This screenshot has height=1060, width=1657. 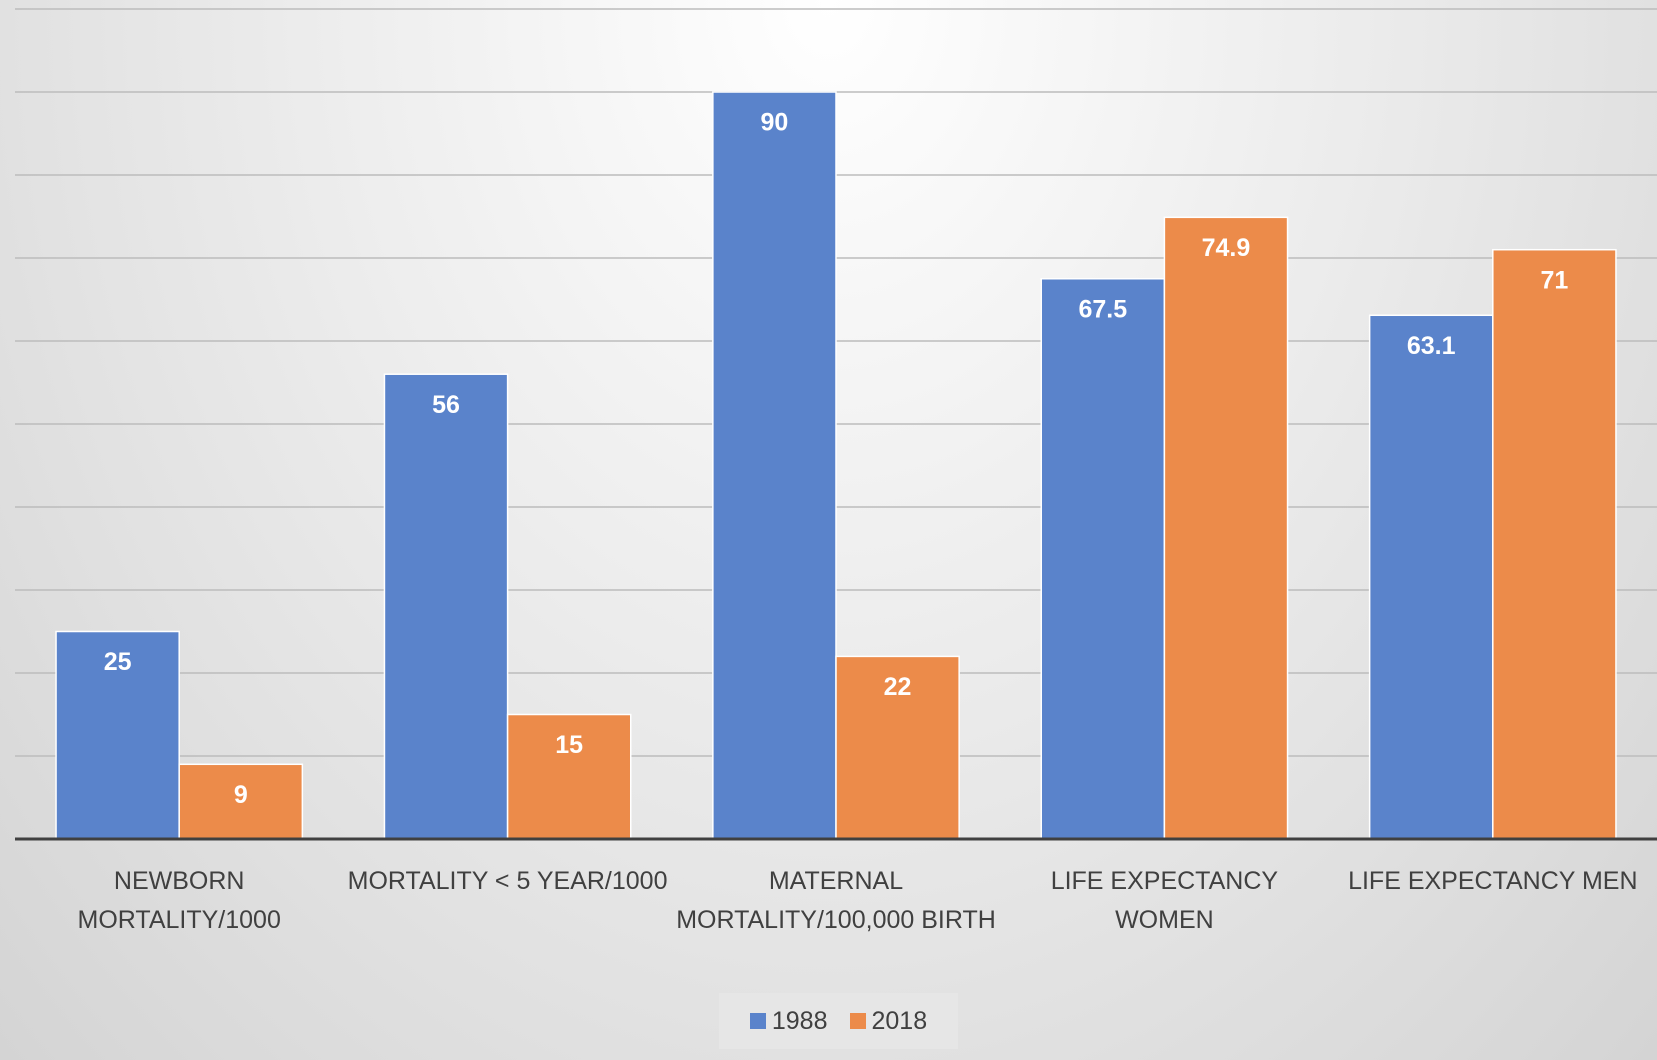 I want to click on x-tick-label: LIFE EXPECTANCY MEN, so click(x=1493, y=881).